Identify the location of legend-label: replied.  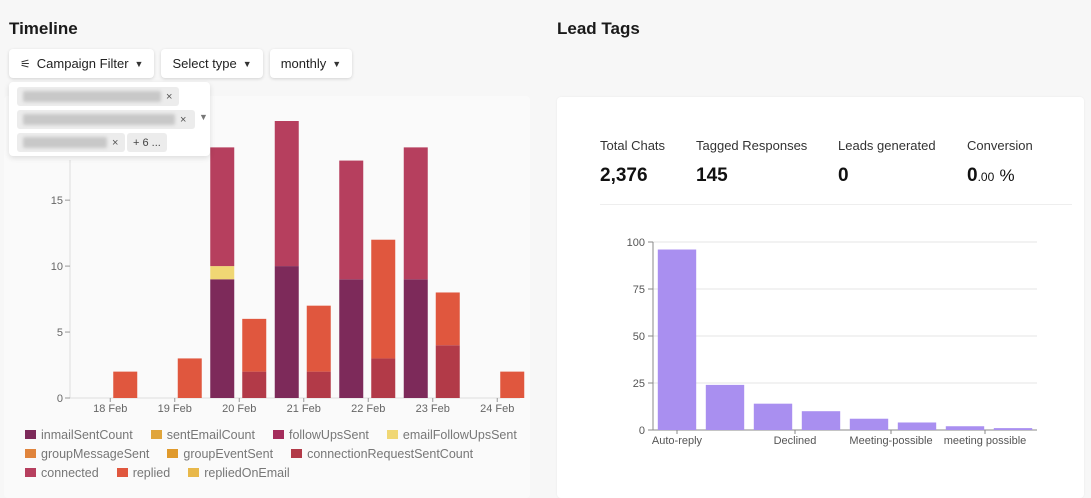
(151, 472).